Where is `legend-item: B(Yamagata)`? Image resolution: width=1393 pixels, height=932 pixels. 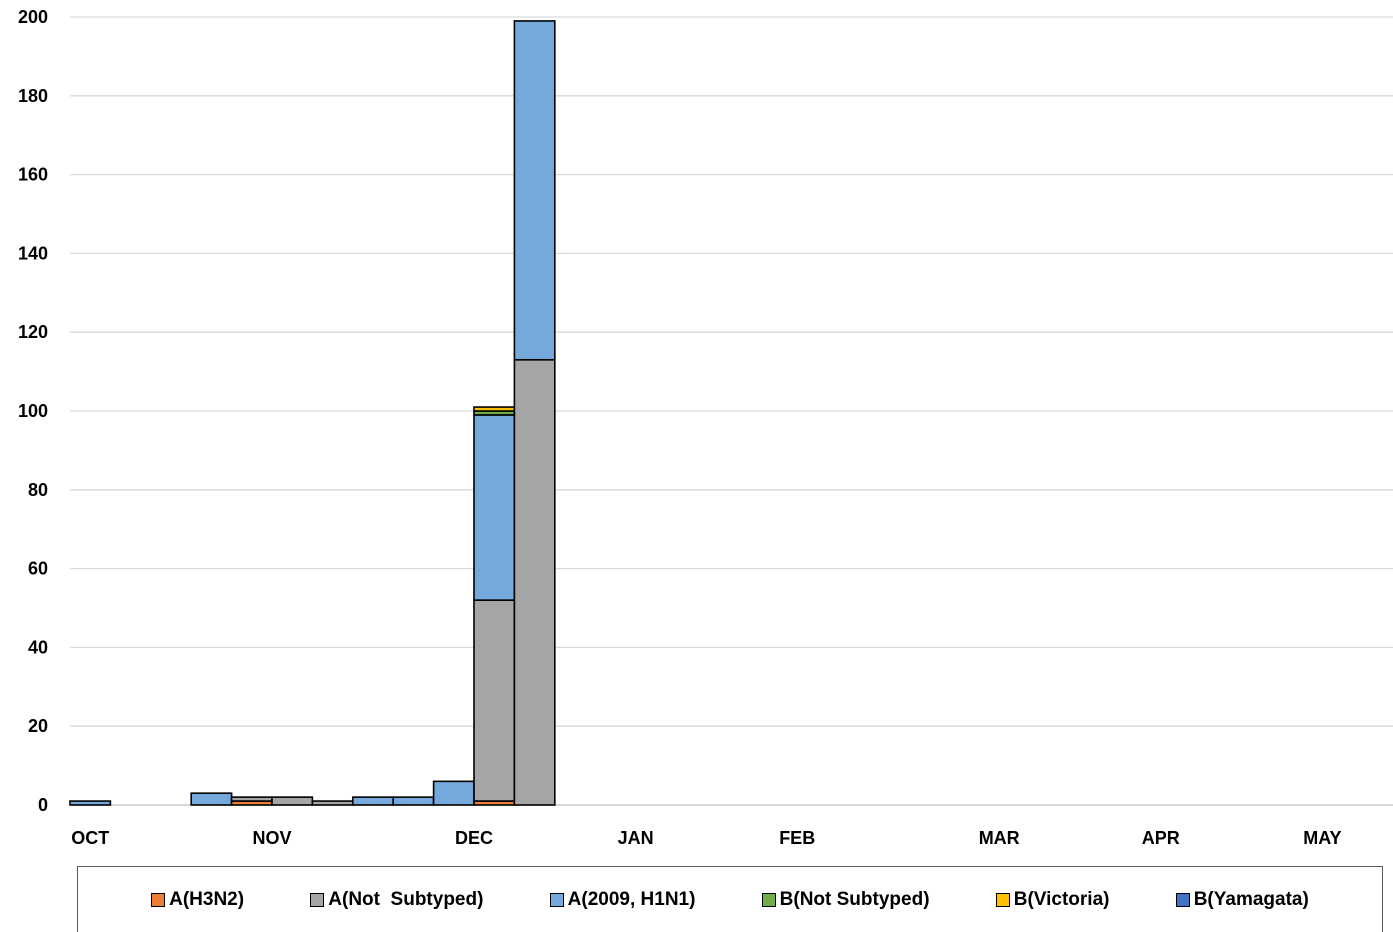
legend-item: B(Yamagata) is located at coordinates (1242, 899).